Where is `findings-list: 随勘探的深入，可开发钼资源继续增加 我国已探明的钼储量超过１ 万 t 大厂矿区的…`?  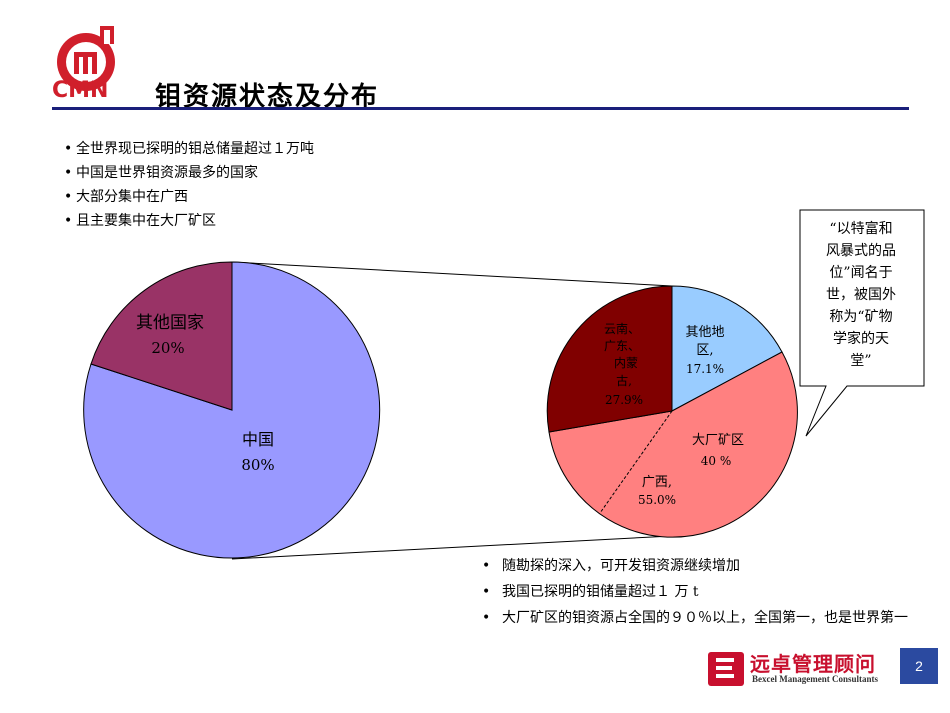 findings-list: 随勘探的深入，可开发钼资源继续增加 我国已探明的钼储量超过１ 万 t 大厂矿区的… is located at coordinates (708, 592).